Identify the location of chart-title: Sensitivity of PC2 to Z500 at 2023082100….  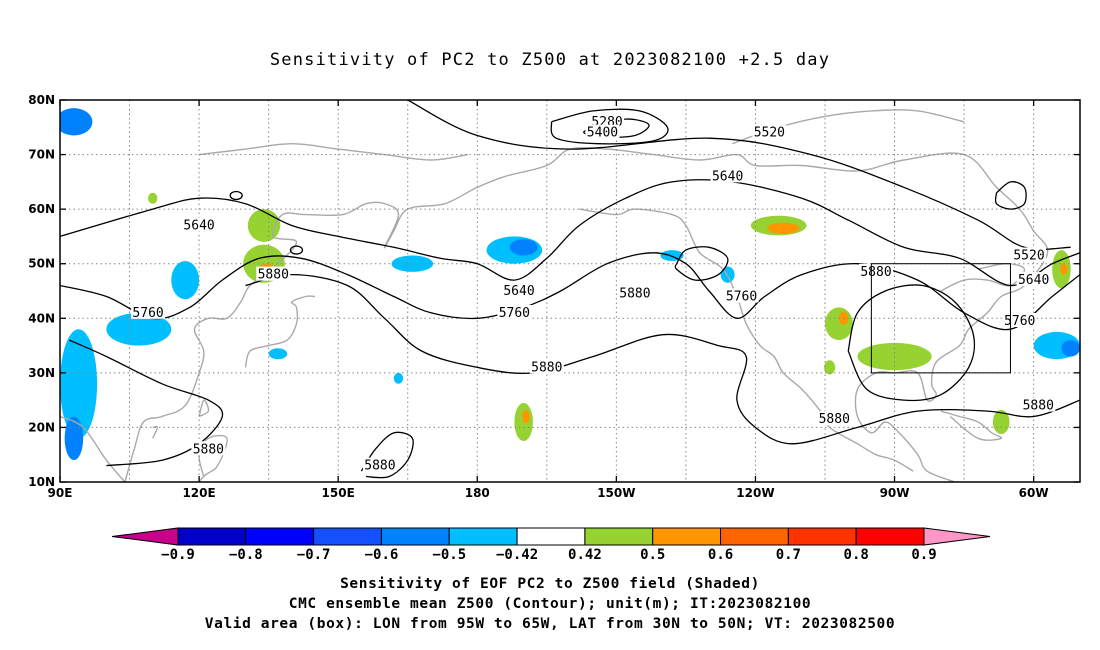
(550, 60).